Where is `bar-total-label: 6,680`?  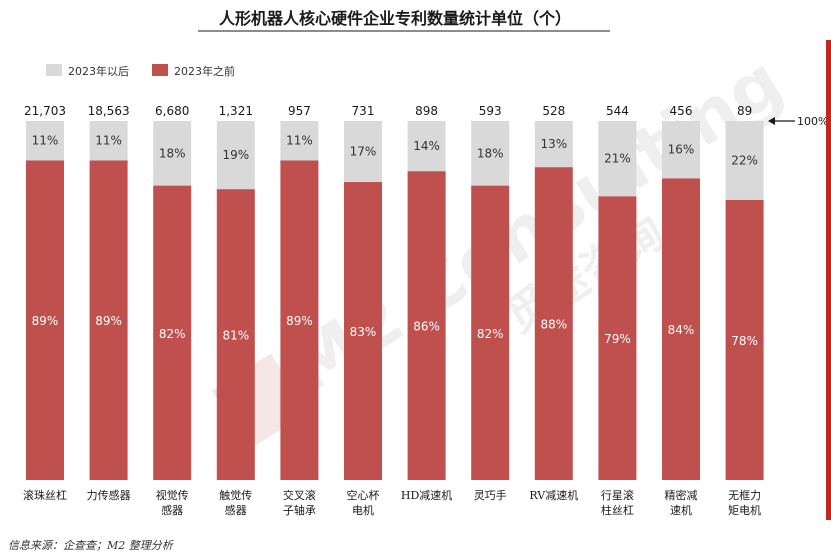
bar-total-label: 6,680 is located at coordinates (172, 111).